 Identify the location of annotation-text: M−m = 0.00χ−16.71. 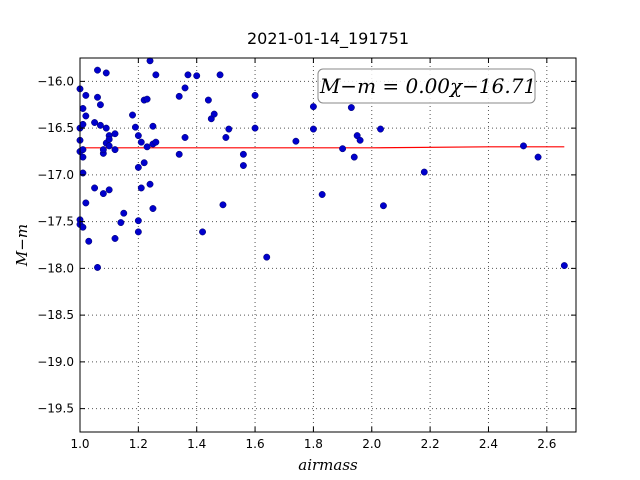
(427, 86).